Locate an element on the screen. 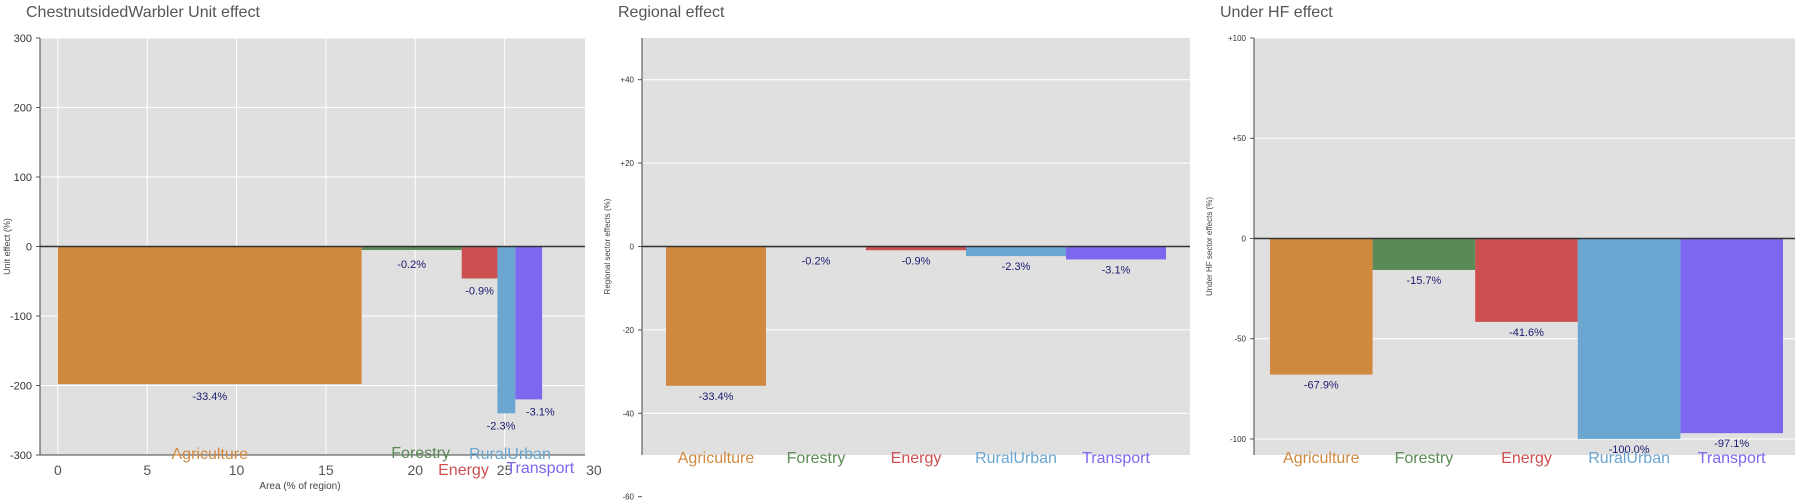 The width and height of the screenshot is (1800, 500). unit-effect-title: ChestnutsidedWarbler Unit effect is located at coordinates (143, 12).